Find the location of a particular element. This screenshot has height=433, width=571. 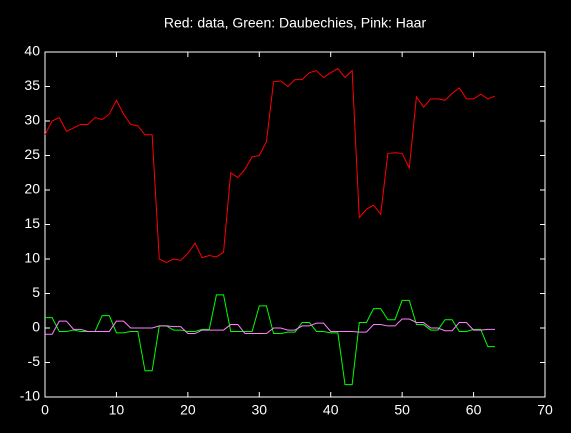

x-tick-label: 70 is located at coordinates (545, 410).